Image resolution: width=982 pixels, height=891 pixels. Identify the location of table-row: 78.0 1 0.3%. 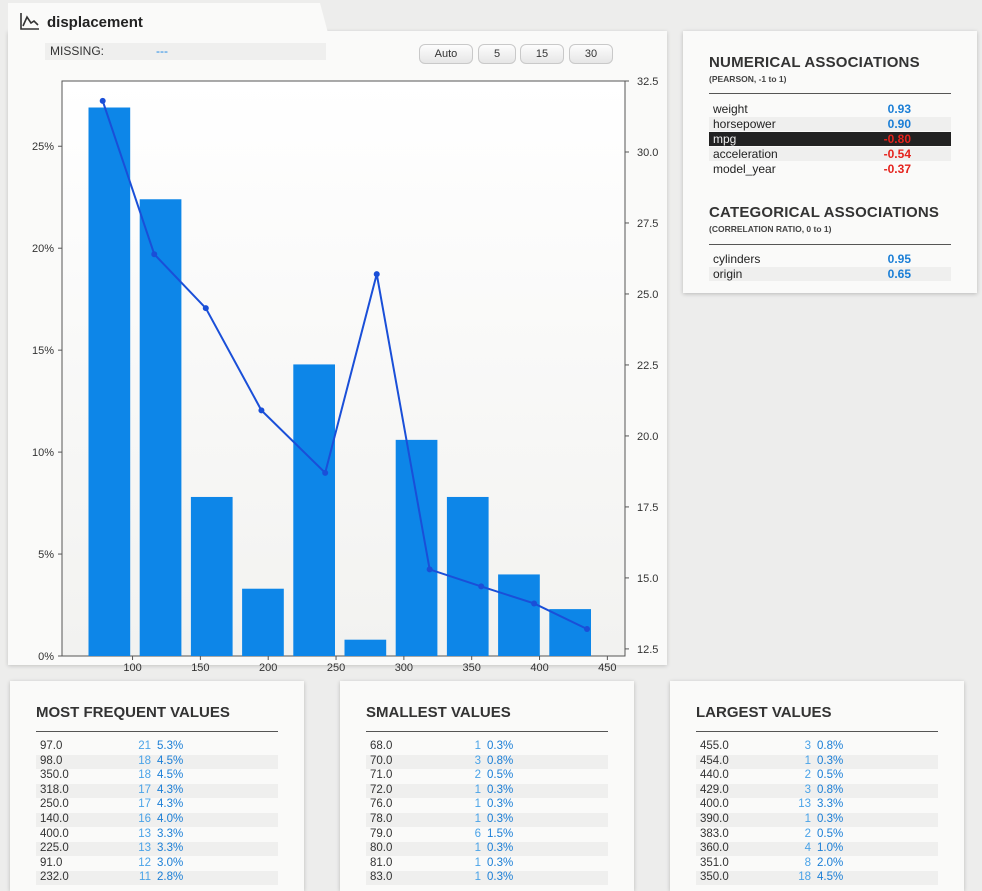
(487, 820).